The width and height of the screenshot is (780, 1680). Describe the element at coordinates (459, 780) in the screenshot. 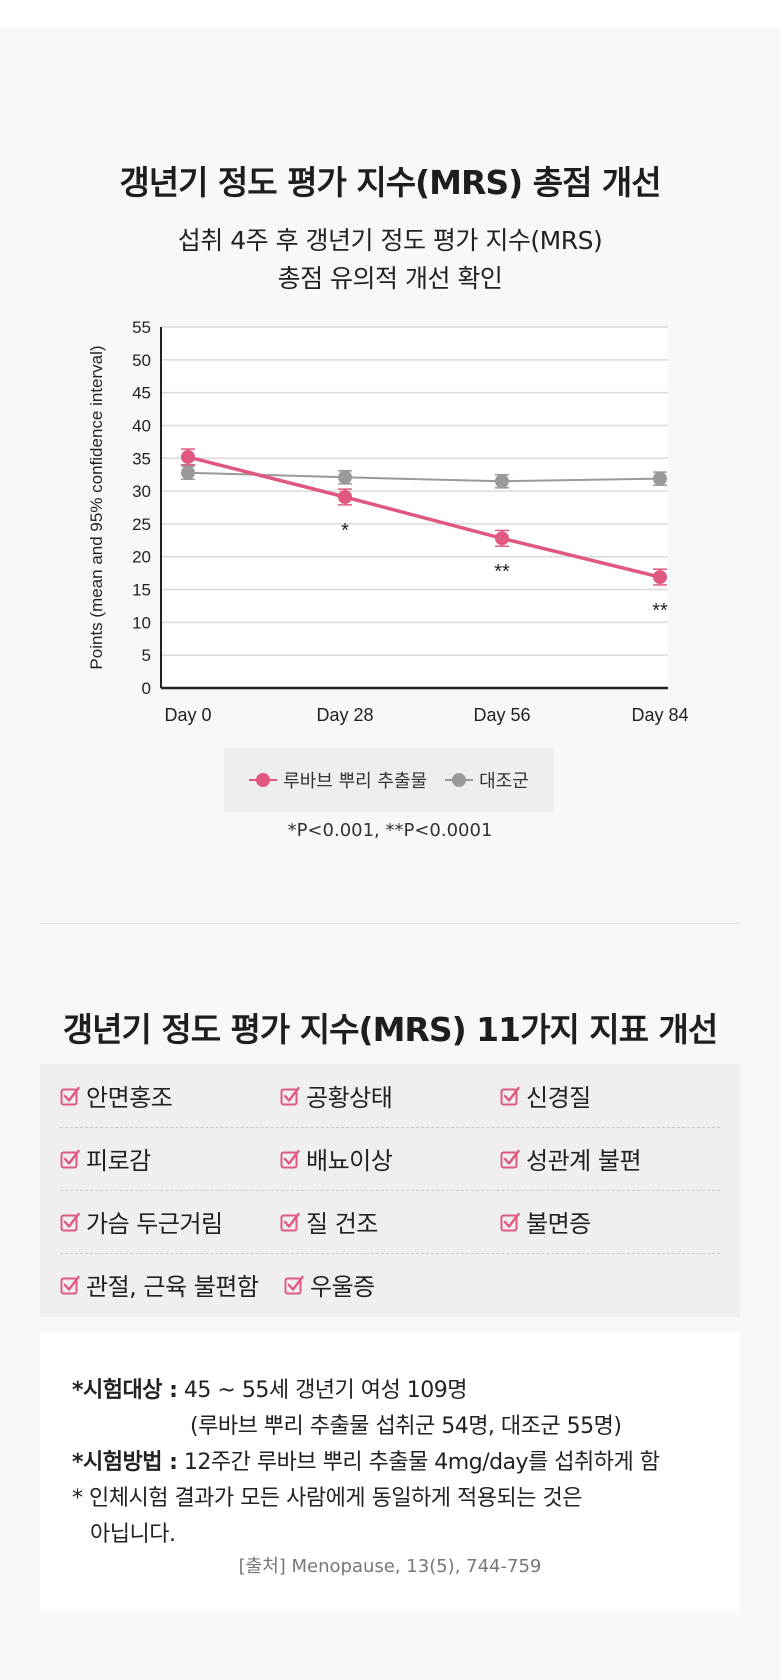

I see `legend-marker-control` at that location.